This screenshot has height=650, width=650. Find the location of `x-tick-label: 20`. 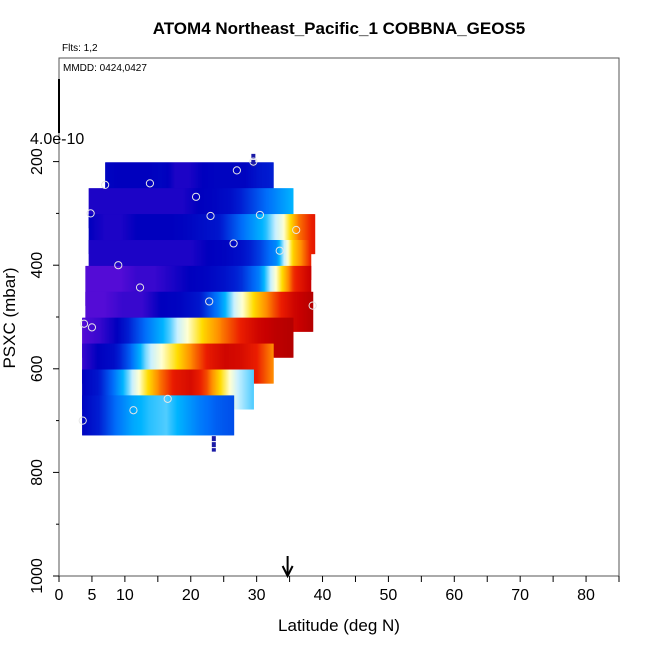

x-tick-label: 20 is located at coordinates (191, 595).